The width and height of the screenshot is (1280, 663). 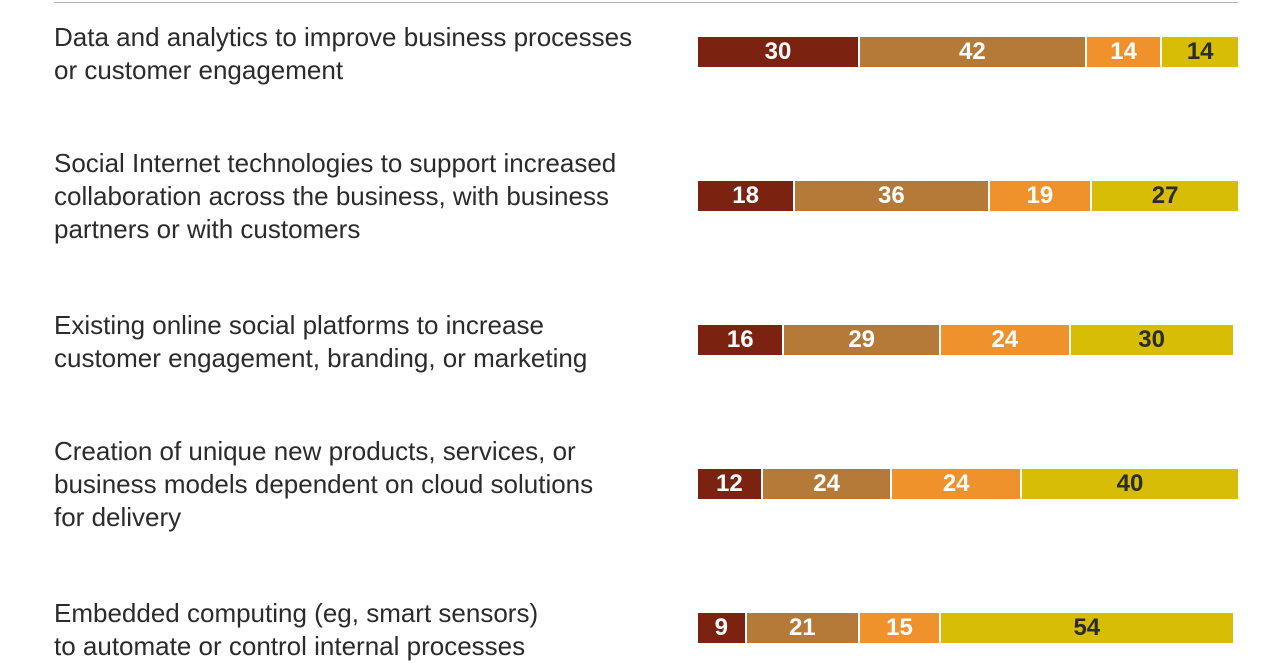 I want to click on bar-segment: 21, so click(x=803, y=628).